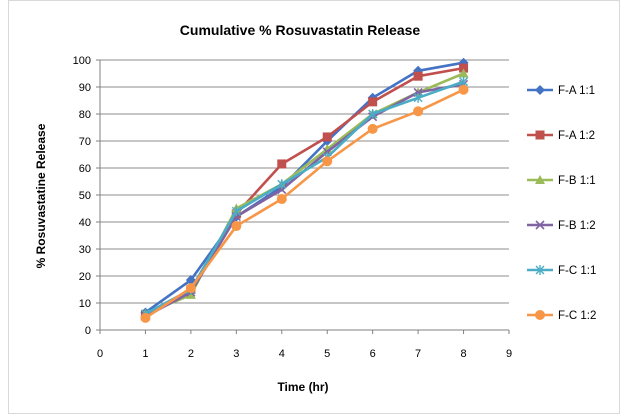 Image resolution: width=620 pixels, height=414 pixels. I want to click on y-tick-label: 70, so click(85, 142).